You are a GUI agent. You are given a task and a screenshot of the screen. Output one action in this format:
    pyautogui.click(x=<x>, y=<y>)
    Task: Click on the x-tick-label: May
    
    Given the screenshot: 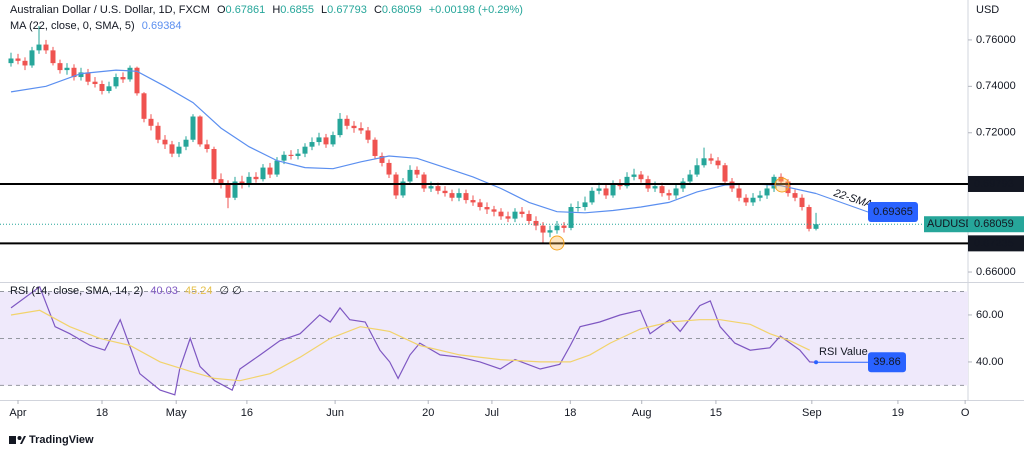 What is the action you would take?
    pyautogui.click(x=176, y=413)
    